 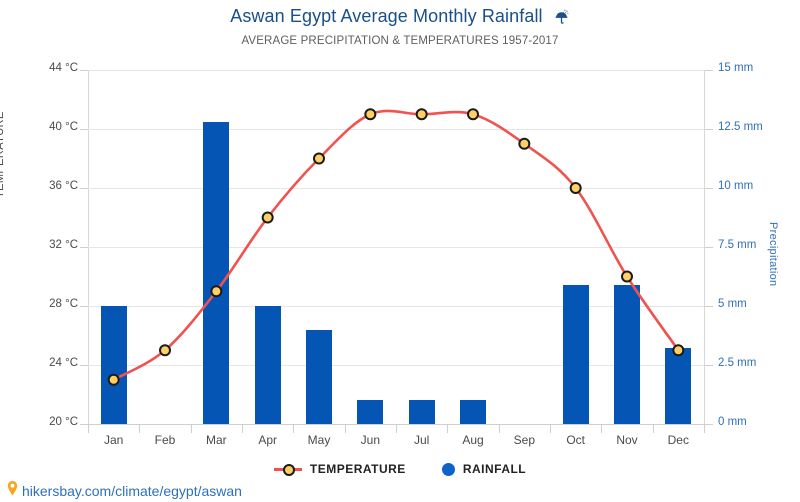 What do you see at coordinates (216, 291) in the screenshot?
I see `temperature-point-marker: Mar: 29 °C` at bounding box center [216, 291].